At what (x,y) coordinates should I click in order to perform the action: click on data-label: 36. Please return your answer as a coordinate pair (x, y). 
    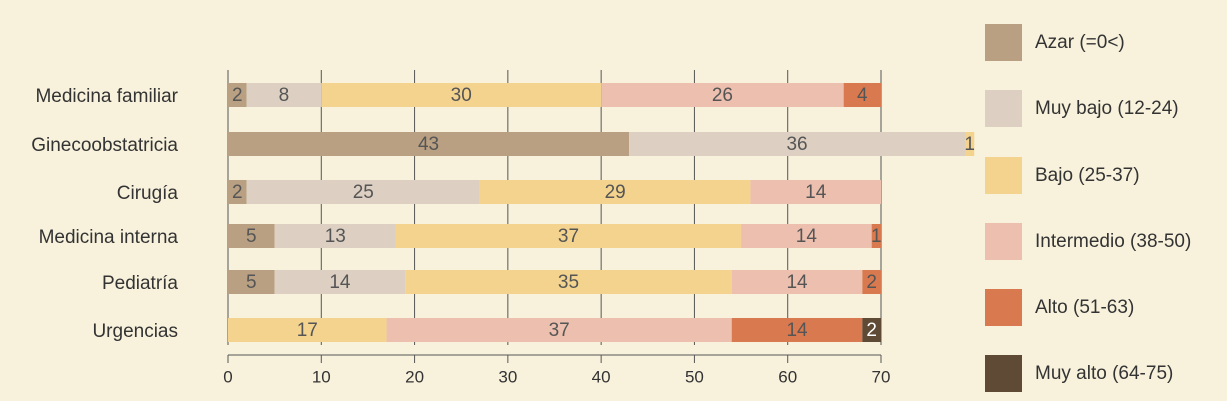
    Looking at the image, I should click on (796, 144).